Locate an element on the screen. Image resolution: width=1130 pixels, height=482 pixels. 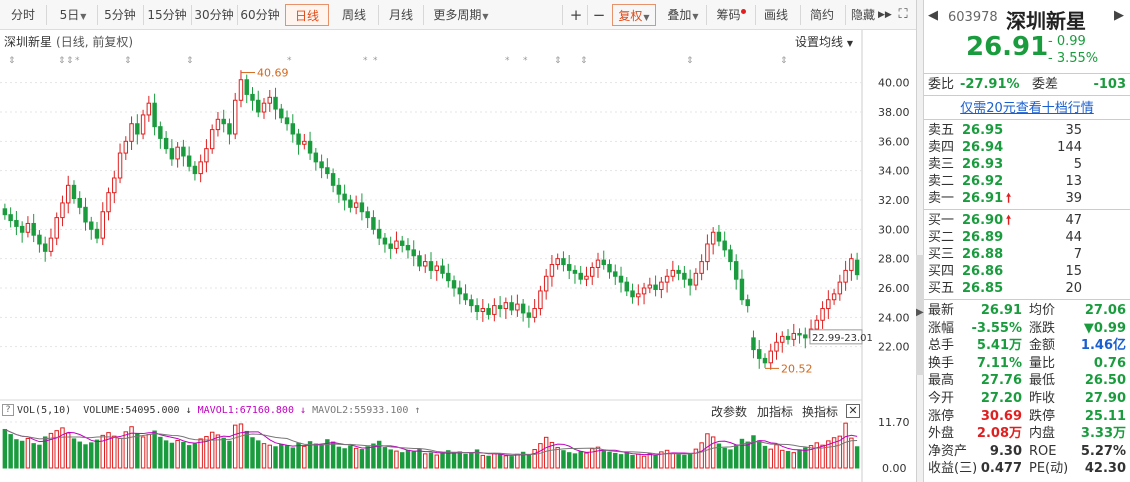
bid-row: 买四 26.86 15 is located at coordinates (1027, 271).